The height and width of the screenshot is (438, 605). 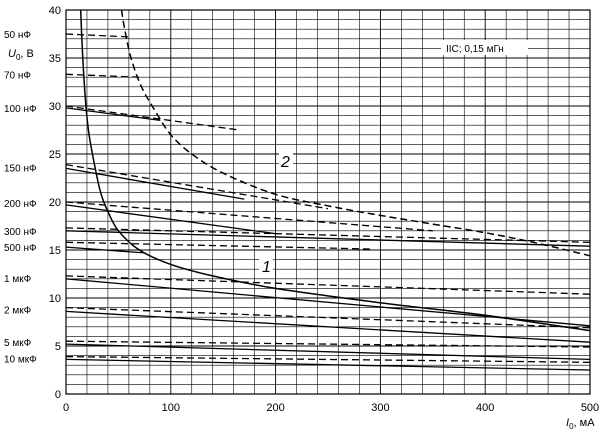 I want to click on x-axis-symbol: I, so click(x=567, y=423).